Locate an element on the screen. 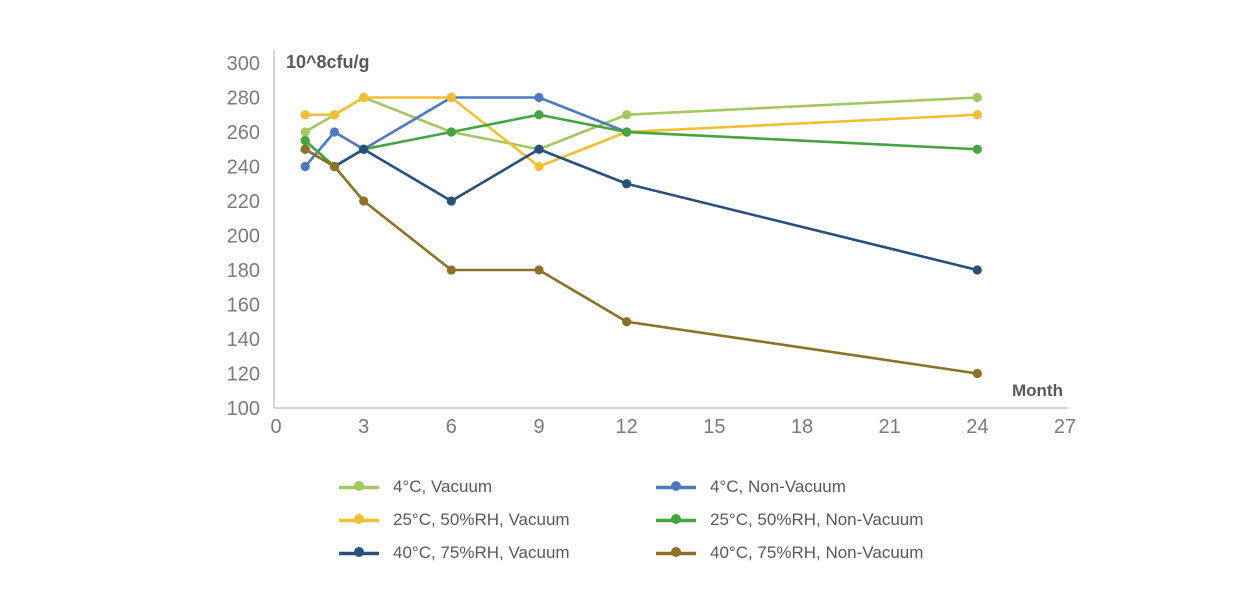 The image size is (1250, 606). x-tick-label: 24 is located at coordinates (977, 427).